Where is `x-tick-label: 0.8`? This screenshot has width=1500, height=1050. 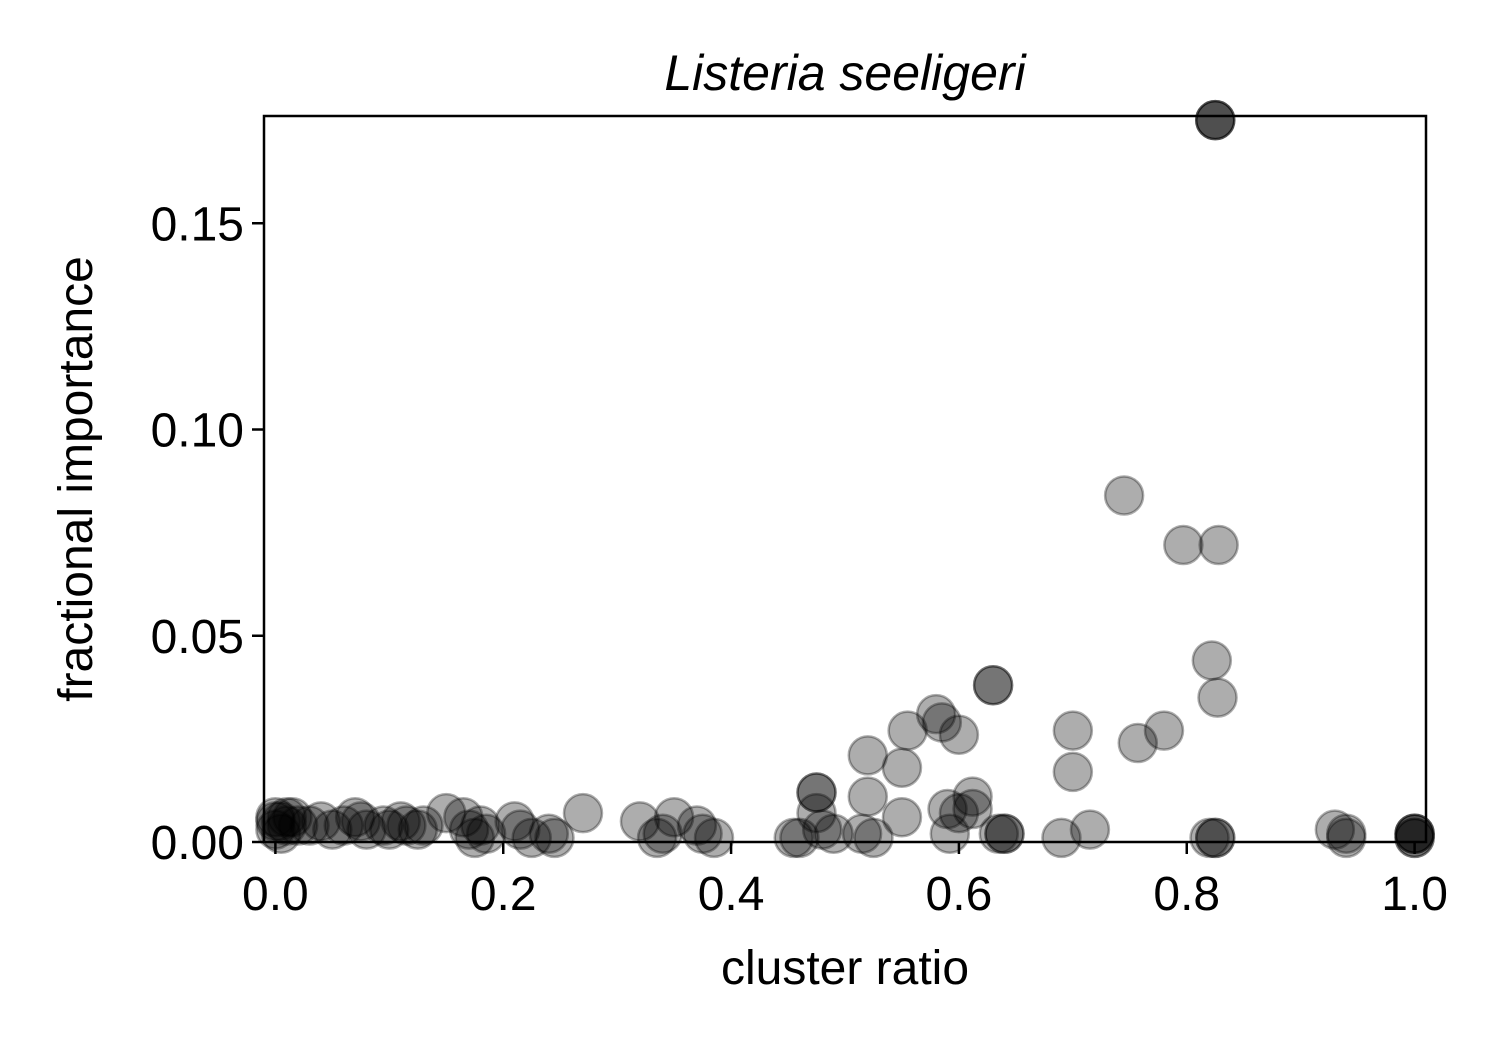 x-tick-label: 0.8 is located at coordinates (1186, 894).